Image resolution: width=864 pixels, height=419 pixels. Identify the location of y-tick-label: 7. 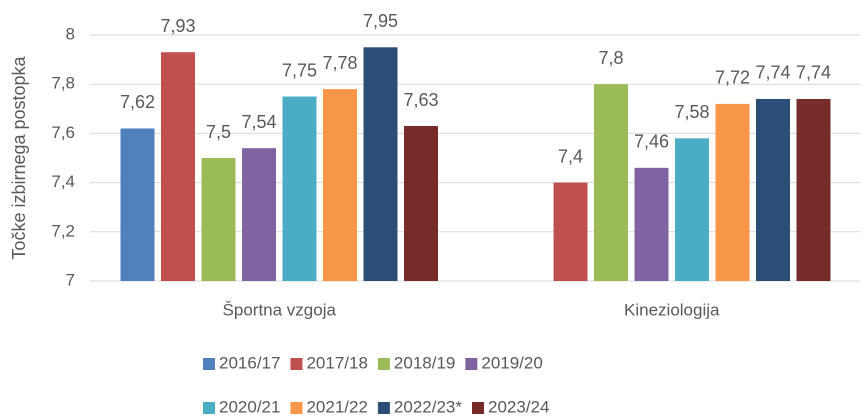
(70, 279).